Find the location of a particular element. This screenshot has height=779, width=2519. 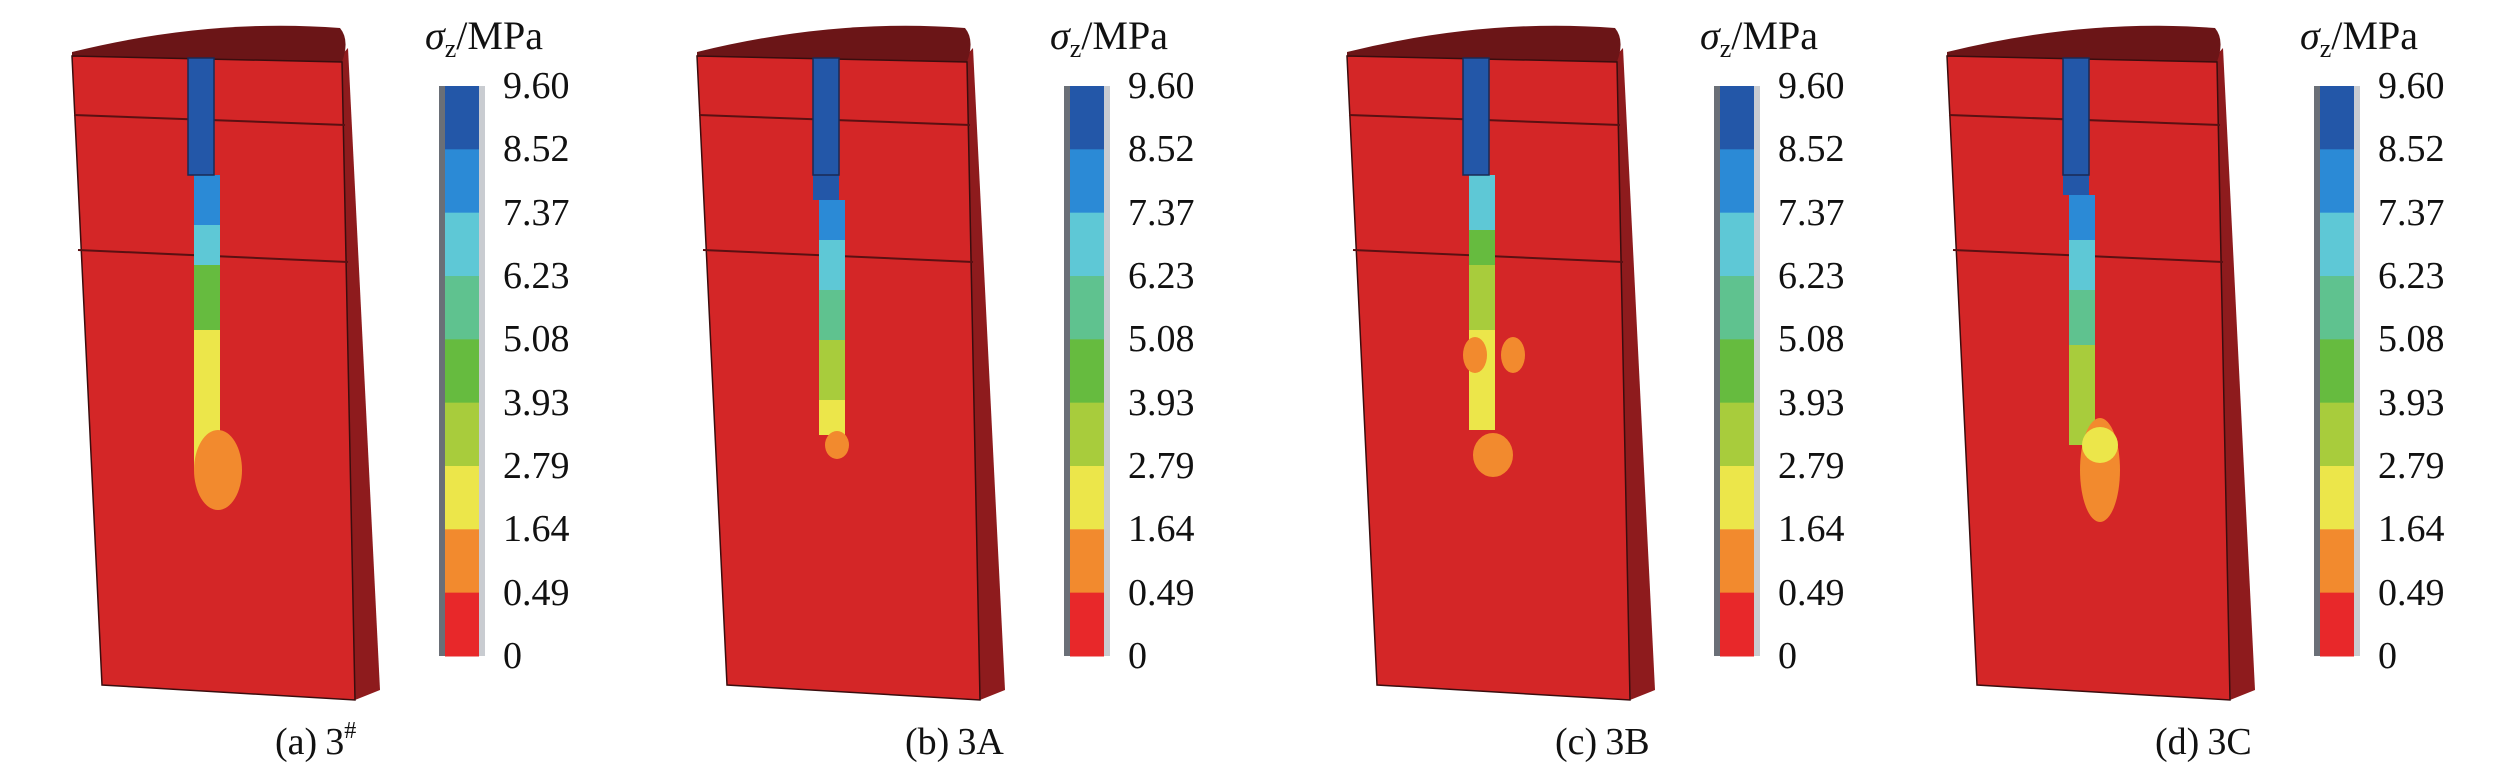

caption-label: (b) is located at coordinates (927, 742).